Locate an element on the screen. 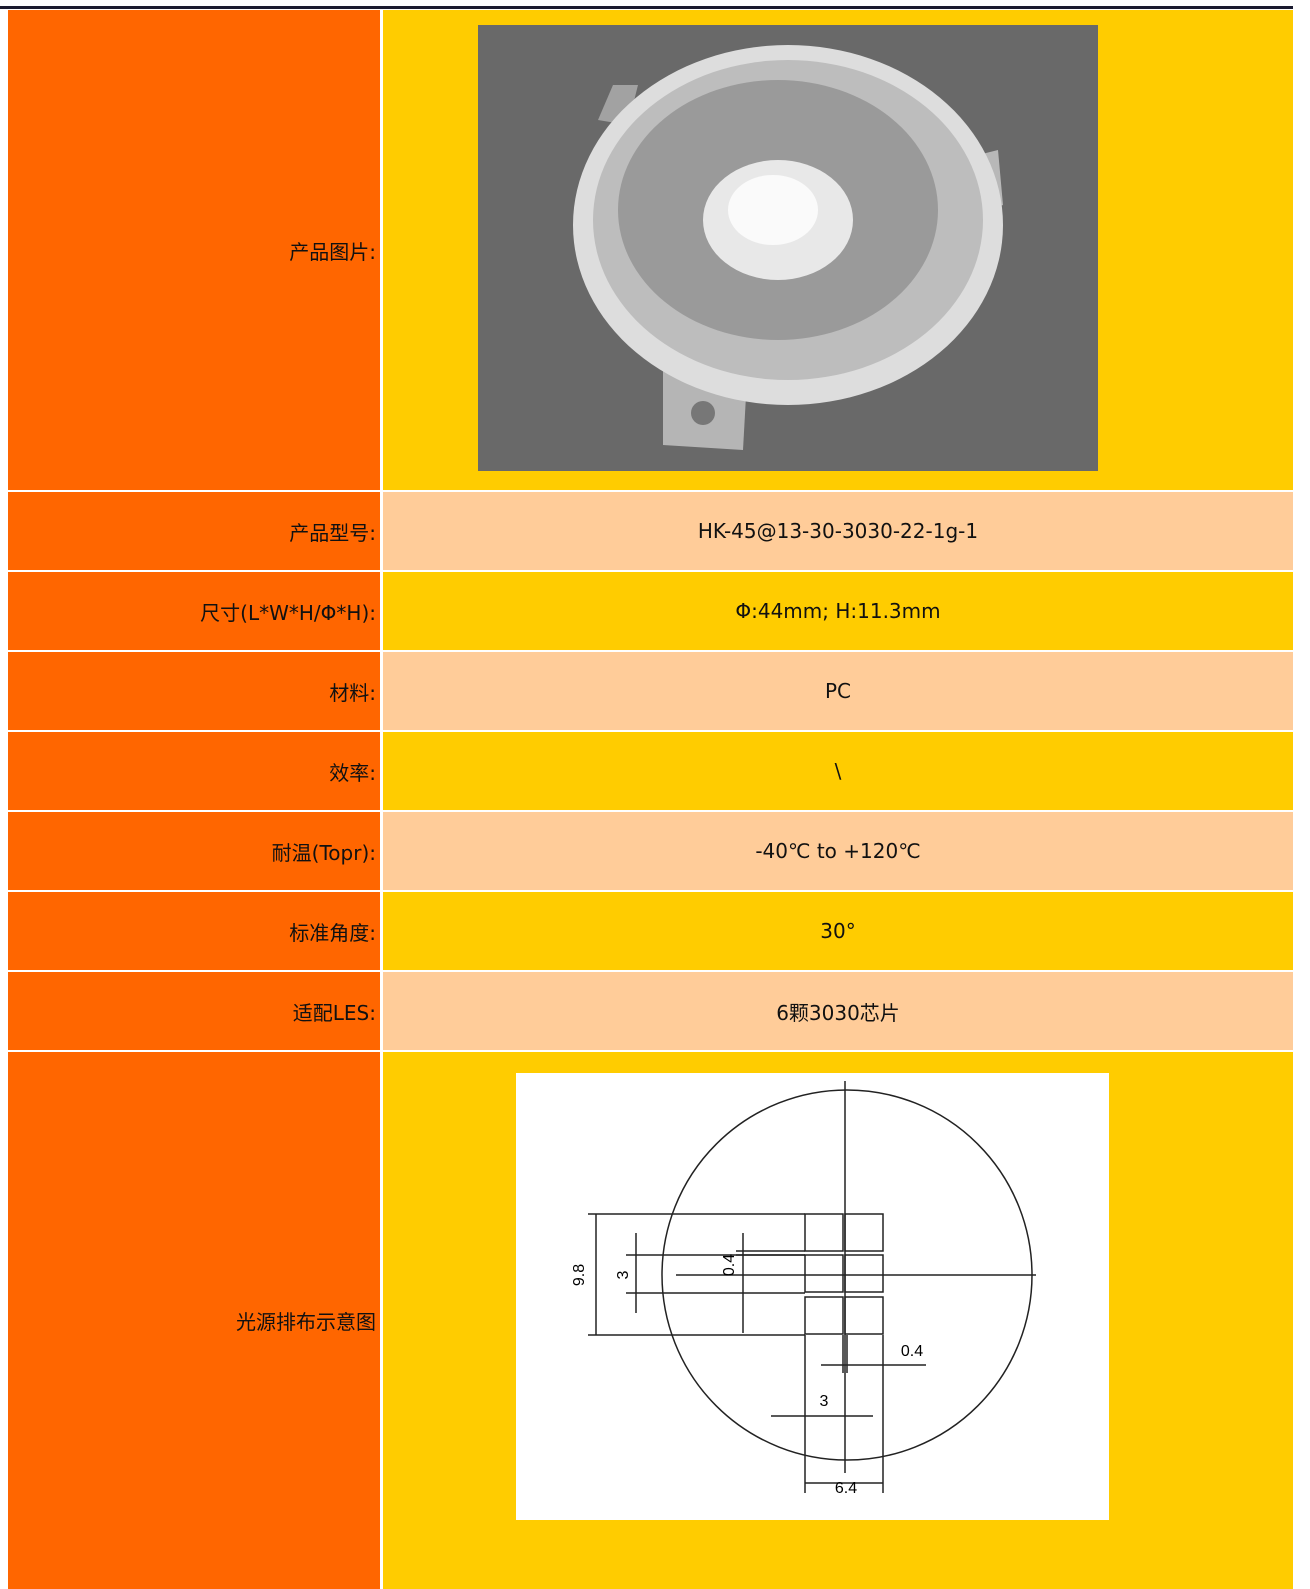 The height and width of the screenshot is (1589, 1310). row-value: \ is located at coordinates (838, 771).